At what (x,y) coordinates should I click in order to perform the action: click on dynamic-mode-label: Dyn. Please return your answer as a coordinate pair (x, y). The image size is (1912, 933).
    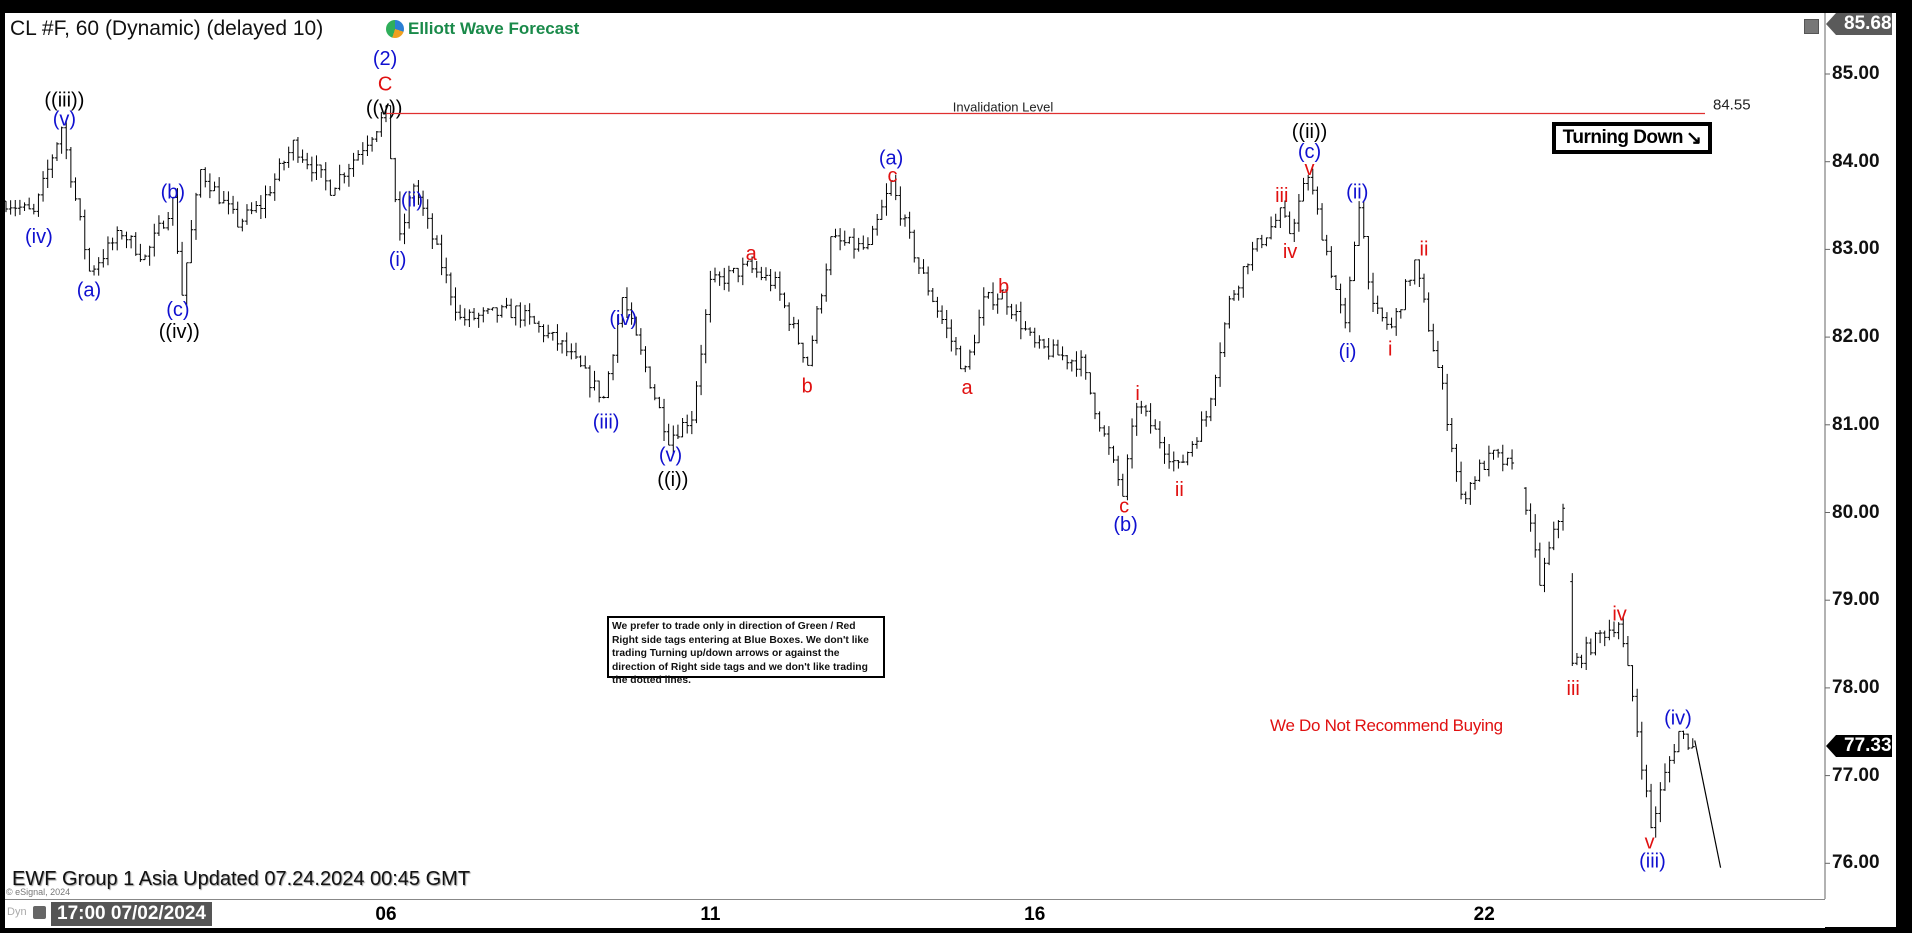
    Looking at the image, I should click on (17, 912).